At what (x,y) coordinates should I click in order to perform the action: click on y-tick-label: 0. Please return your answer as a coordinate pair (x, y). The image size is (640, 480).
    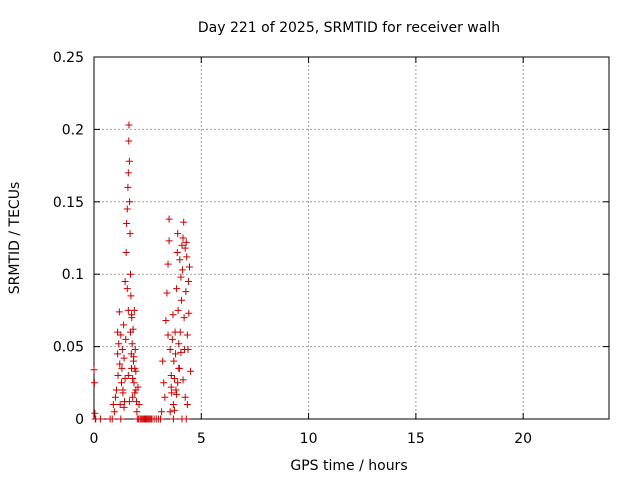
    Looking at the image, I should click on (79, 420).